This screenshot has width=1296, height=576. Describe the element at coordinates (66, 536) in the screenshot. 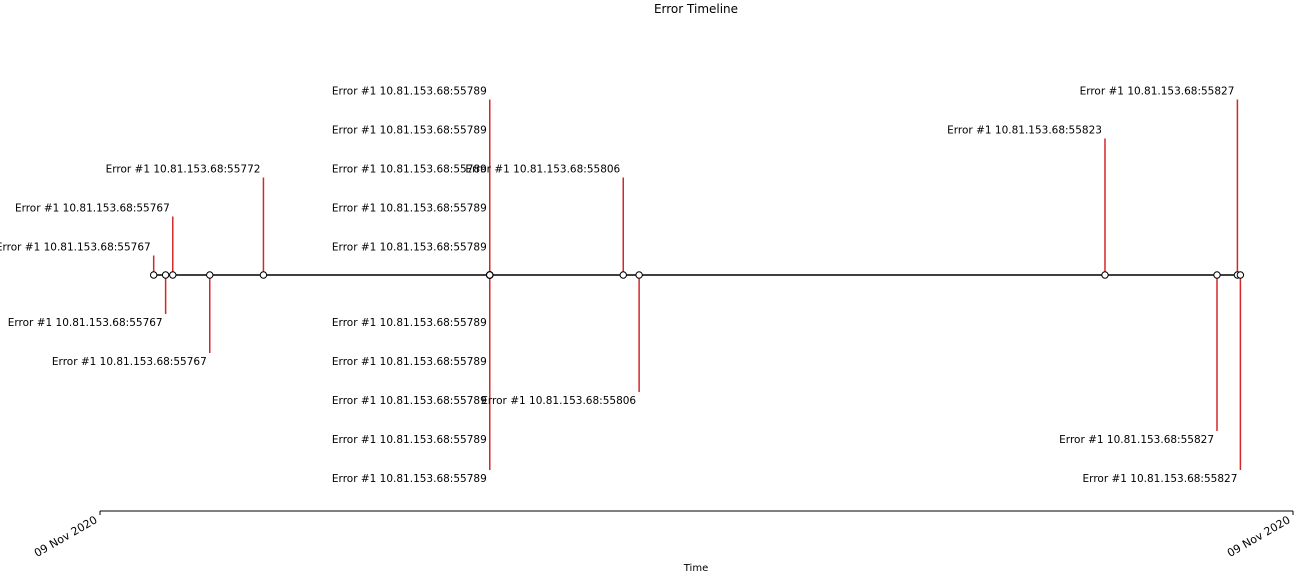

I see `x-tick-label-left: 09 Nov 2020` at that location.